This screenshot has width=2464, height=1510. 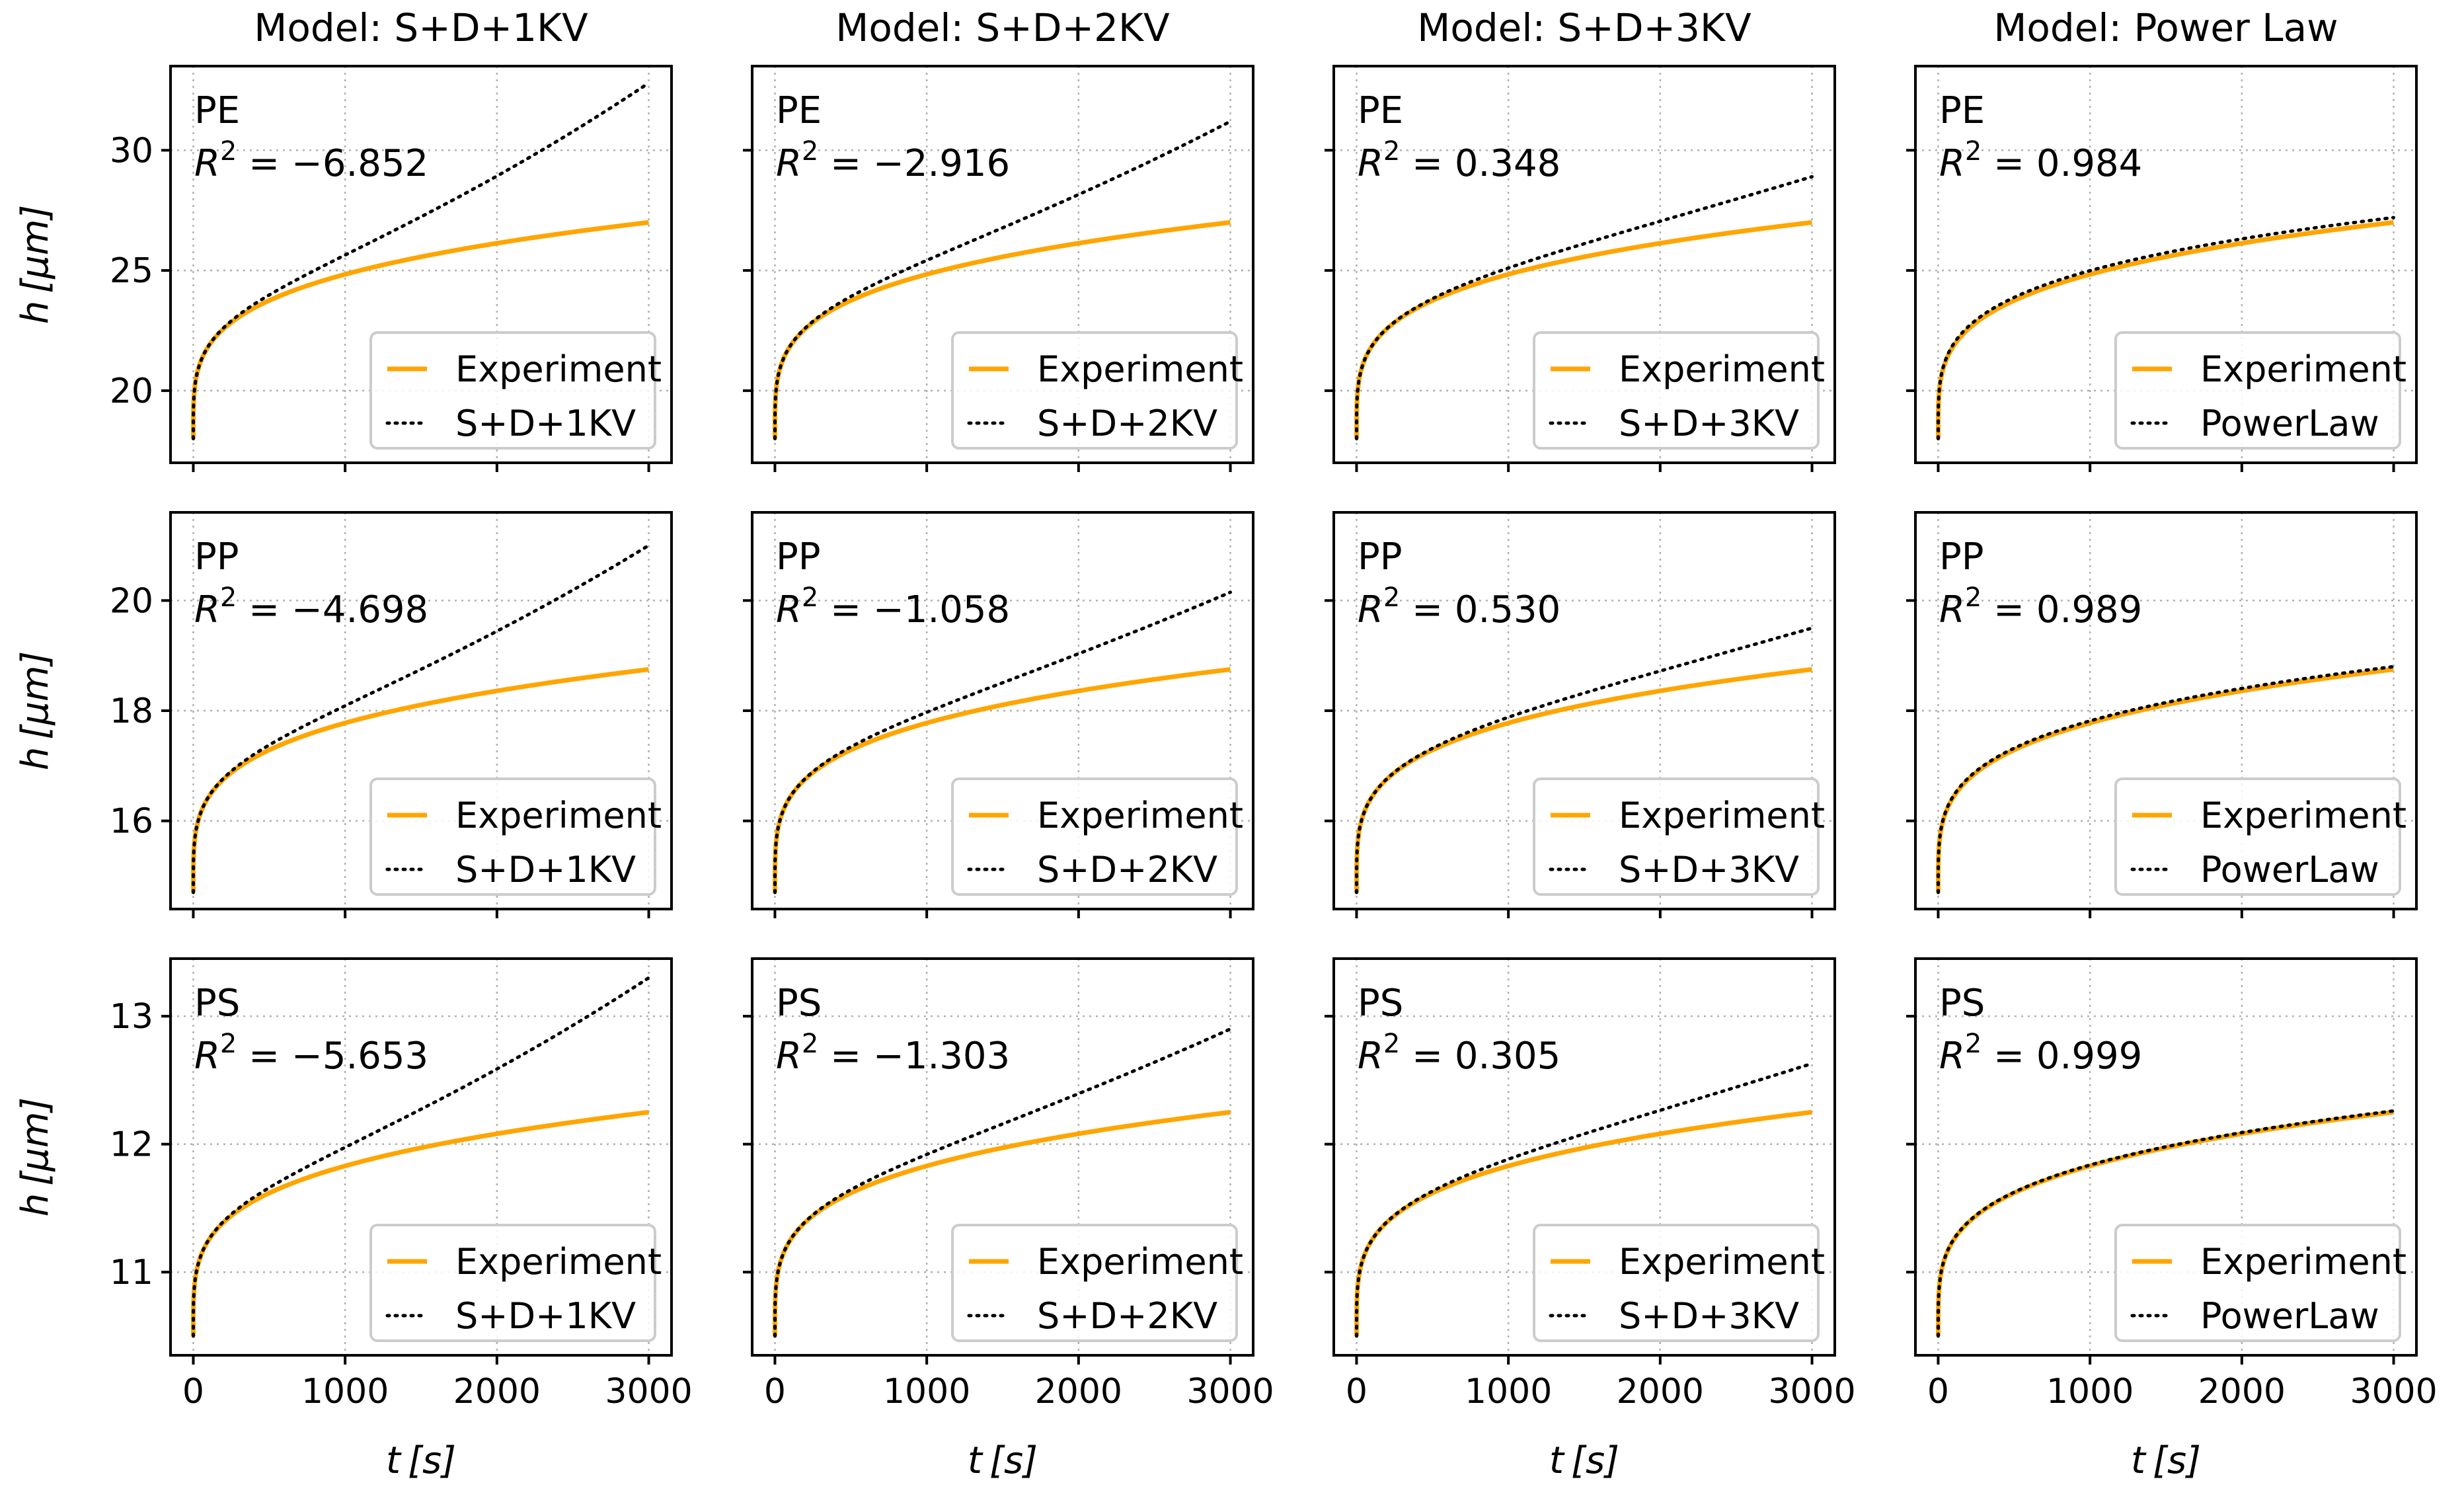 What do you see at coordinates (1709, 423) in the screenshot?
I see `legend-model-label: S+D+3KV` at bounding box center [1709, 423].